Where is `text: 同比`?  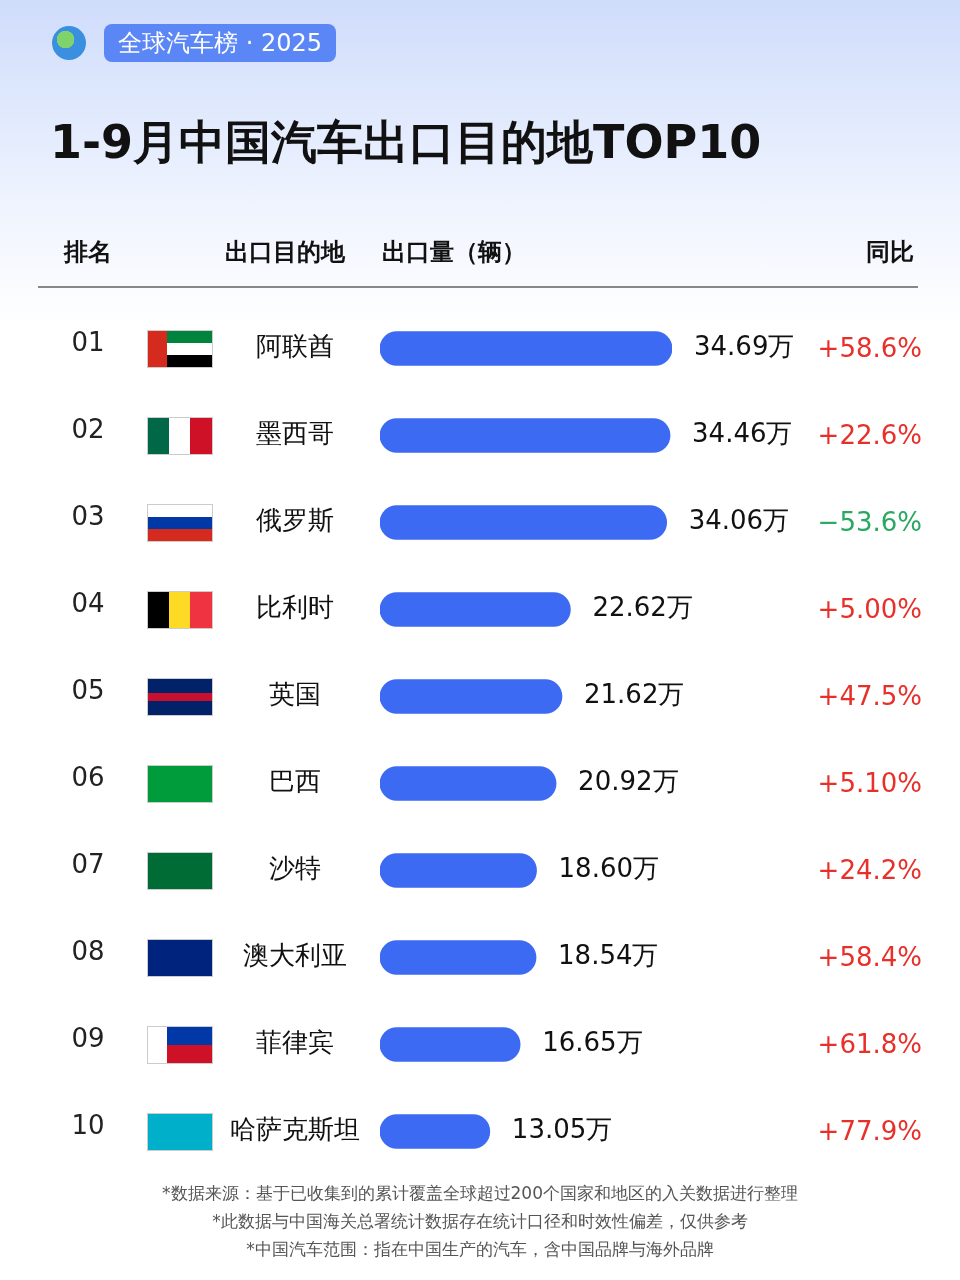 text: 同比 is located at coordinates (890, 252).